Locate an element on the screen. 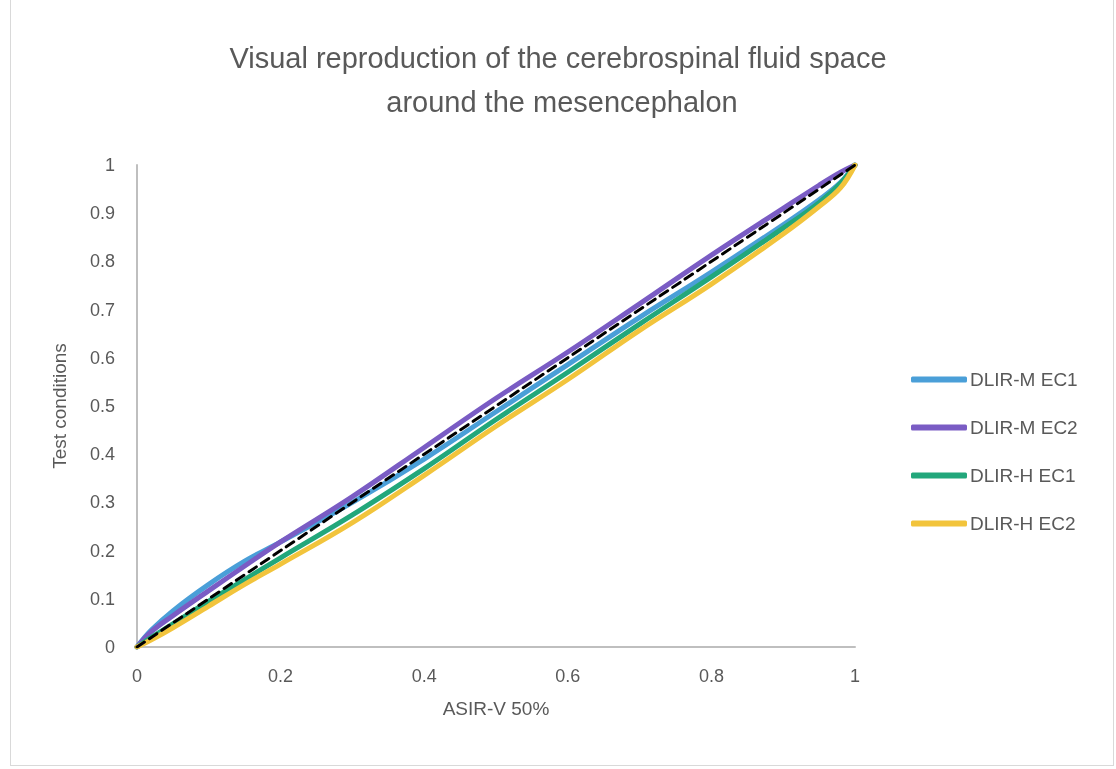 This screenshot has width=1116, height=769. legend-label: DLIR-H EC2 is located at coordinates (1023, 523).